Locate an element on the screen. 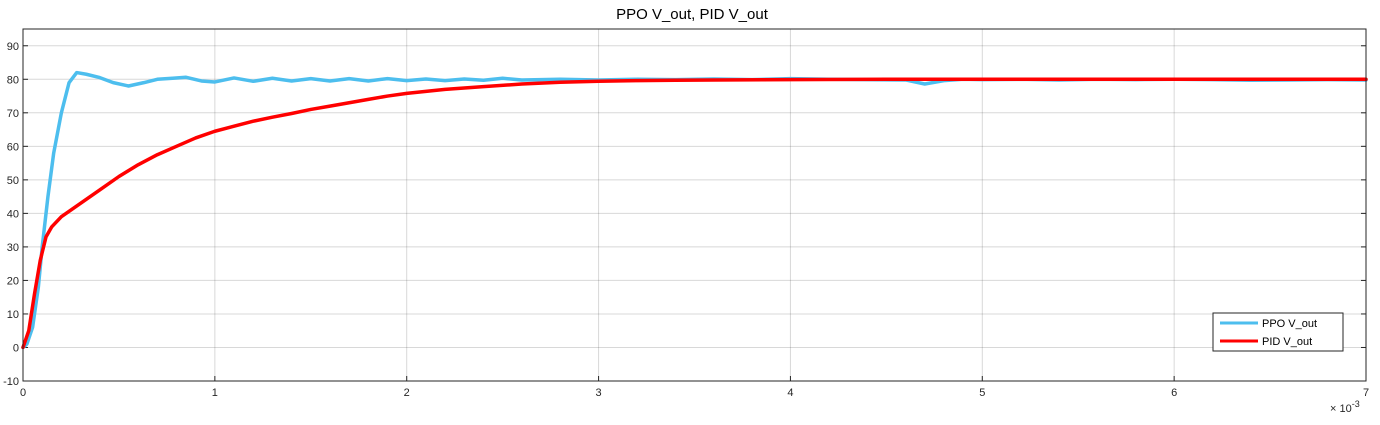  y-tick-label: 70 is located at coordinates (13, 114).